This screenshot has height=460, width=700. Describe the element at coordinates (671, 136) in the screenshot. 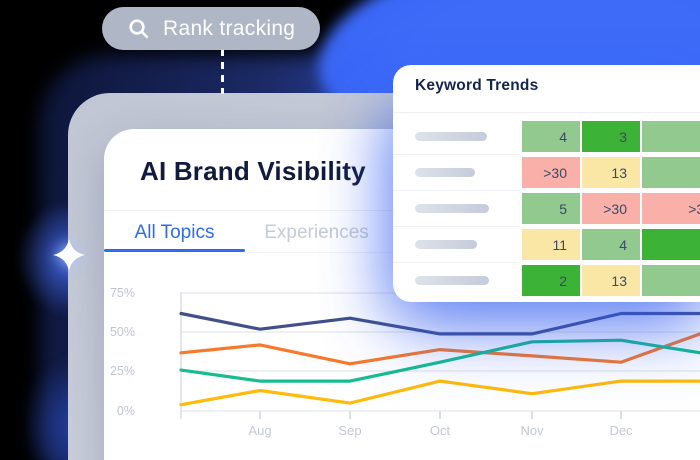

I see `rank-cell: 8` at that location.